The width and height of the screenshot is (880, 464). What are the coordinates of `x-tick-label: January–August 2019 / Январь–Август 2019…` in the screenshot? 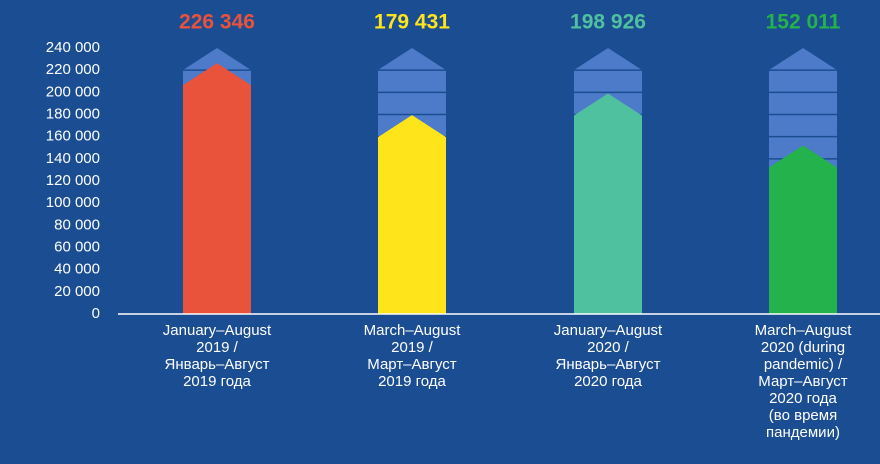 It's located at (217, 356).